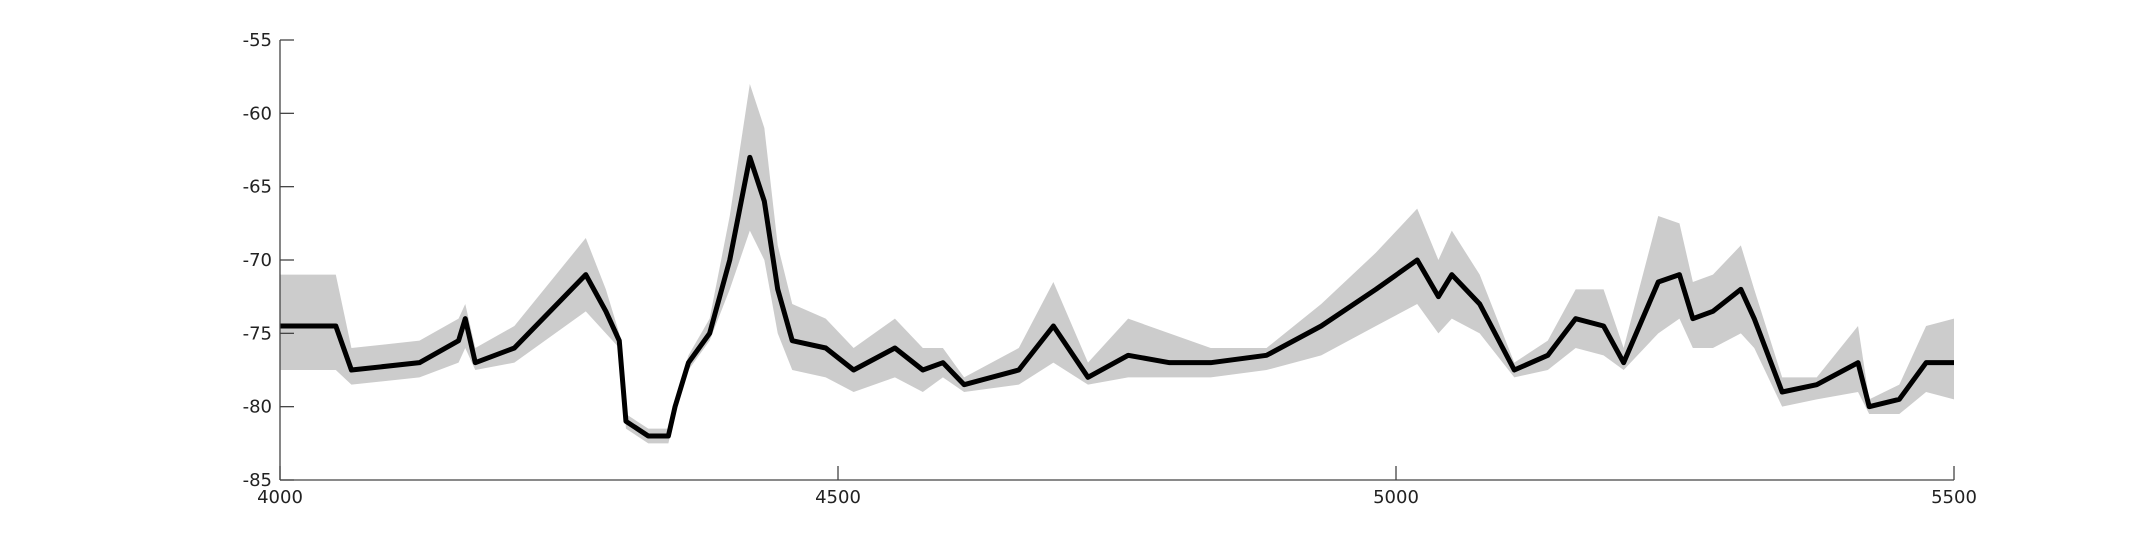 This screenshot has height=533, width=2133. What do you see at coordinates (257, 480) in the screenshot?
I see `y-tick-label: -85` at bounding box center [257, 480].